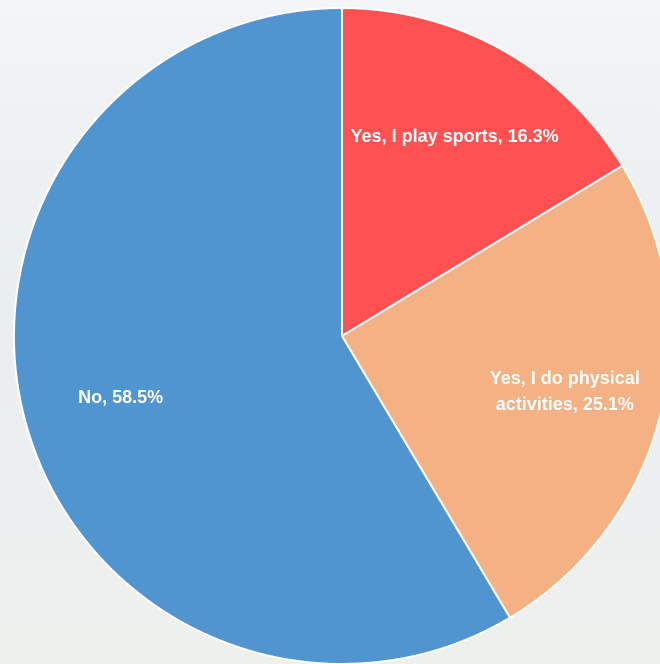 The image size is (660, 664). What do you see at coordinates (454, 135) in the screenshot?
I see `data-label: Yes, I play sports, 16.3%` at bounding box center [454, 135].